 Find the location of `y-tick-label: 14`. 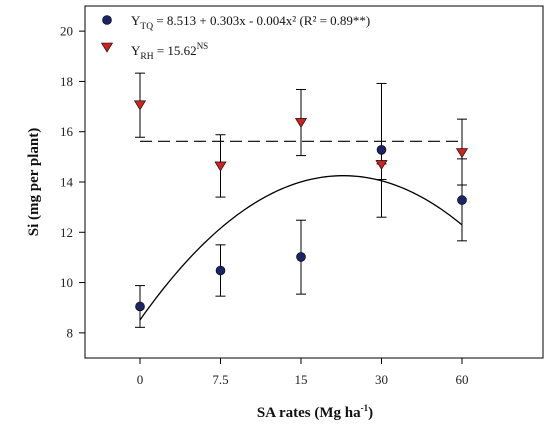

y-tick-label: 14 is located at coordinates (67, 182).